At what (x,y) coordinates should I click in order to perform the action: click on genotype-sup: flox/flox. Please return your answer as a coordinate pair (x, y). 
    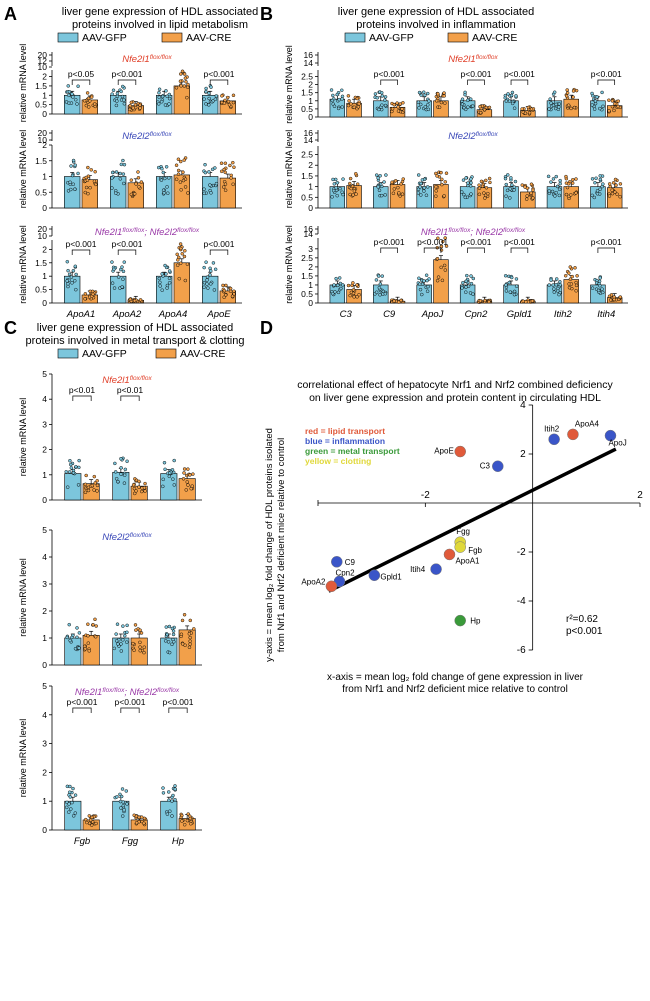
    Looking at the image, I should click on (168, 690).